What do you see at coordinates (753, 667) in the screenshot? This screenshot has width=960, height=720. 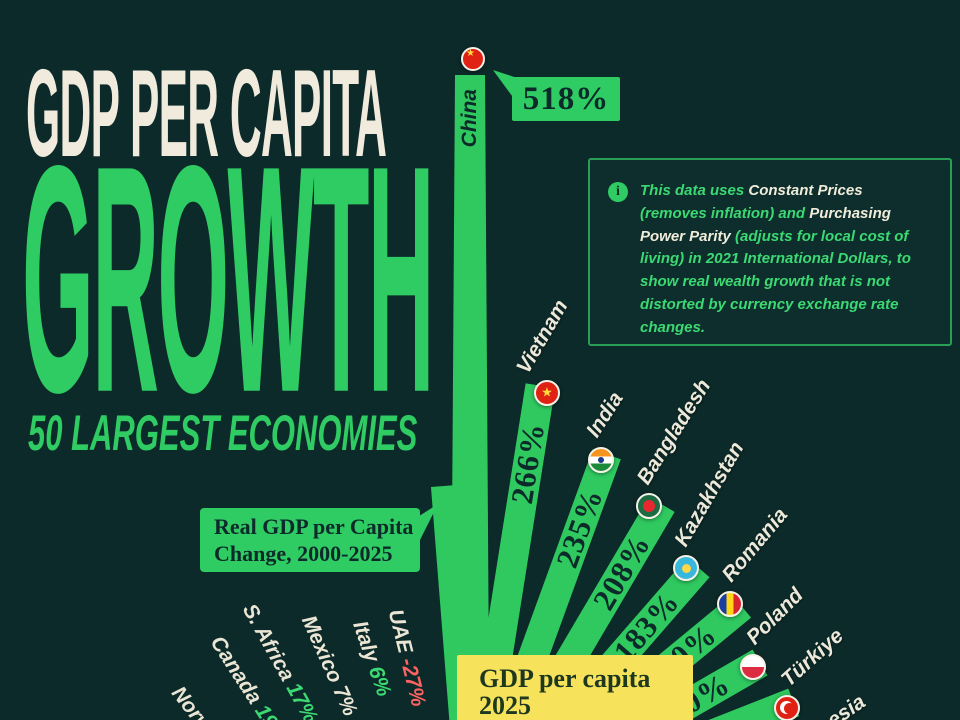 I see `flag-icon-poland` at bounding box center [753, 667].